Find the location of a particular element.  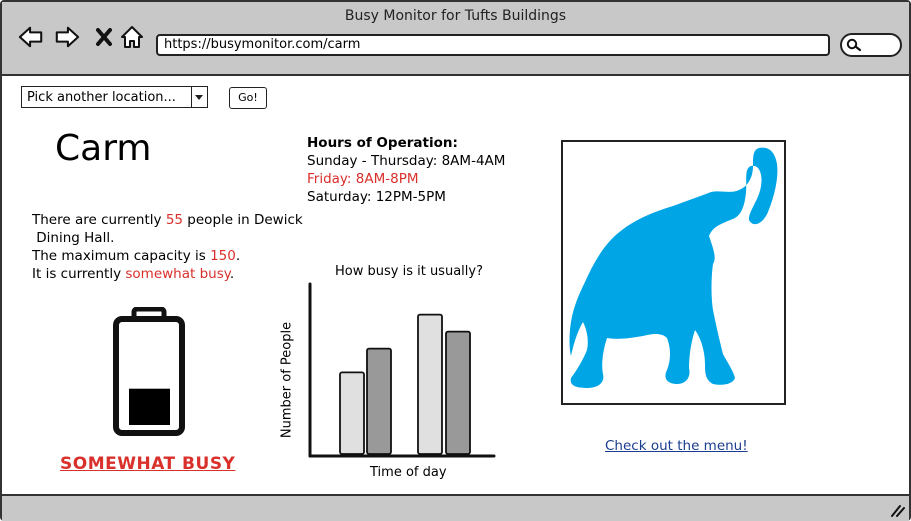

busy-status-line: It is currently somewhat busy. is located at coordinates (133, 274).